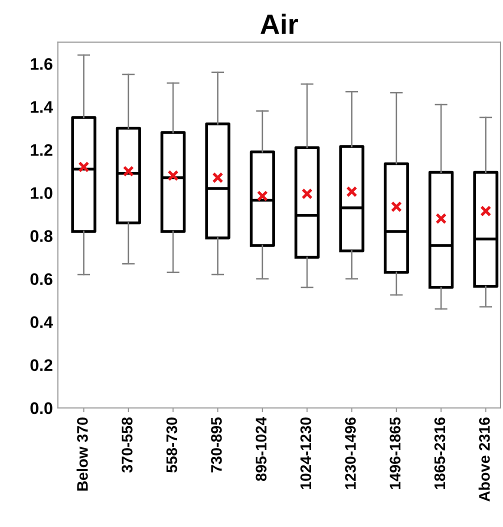 The image size is (503, 527). Describe the element at coordinates (484, 459) in the screenshot. I see `x-tick-label: Above 2316` at that location.